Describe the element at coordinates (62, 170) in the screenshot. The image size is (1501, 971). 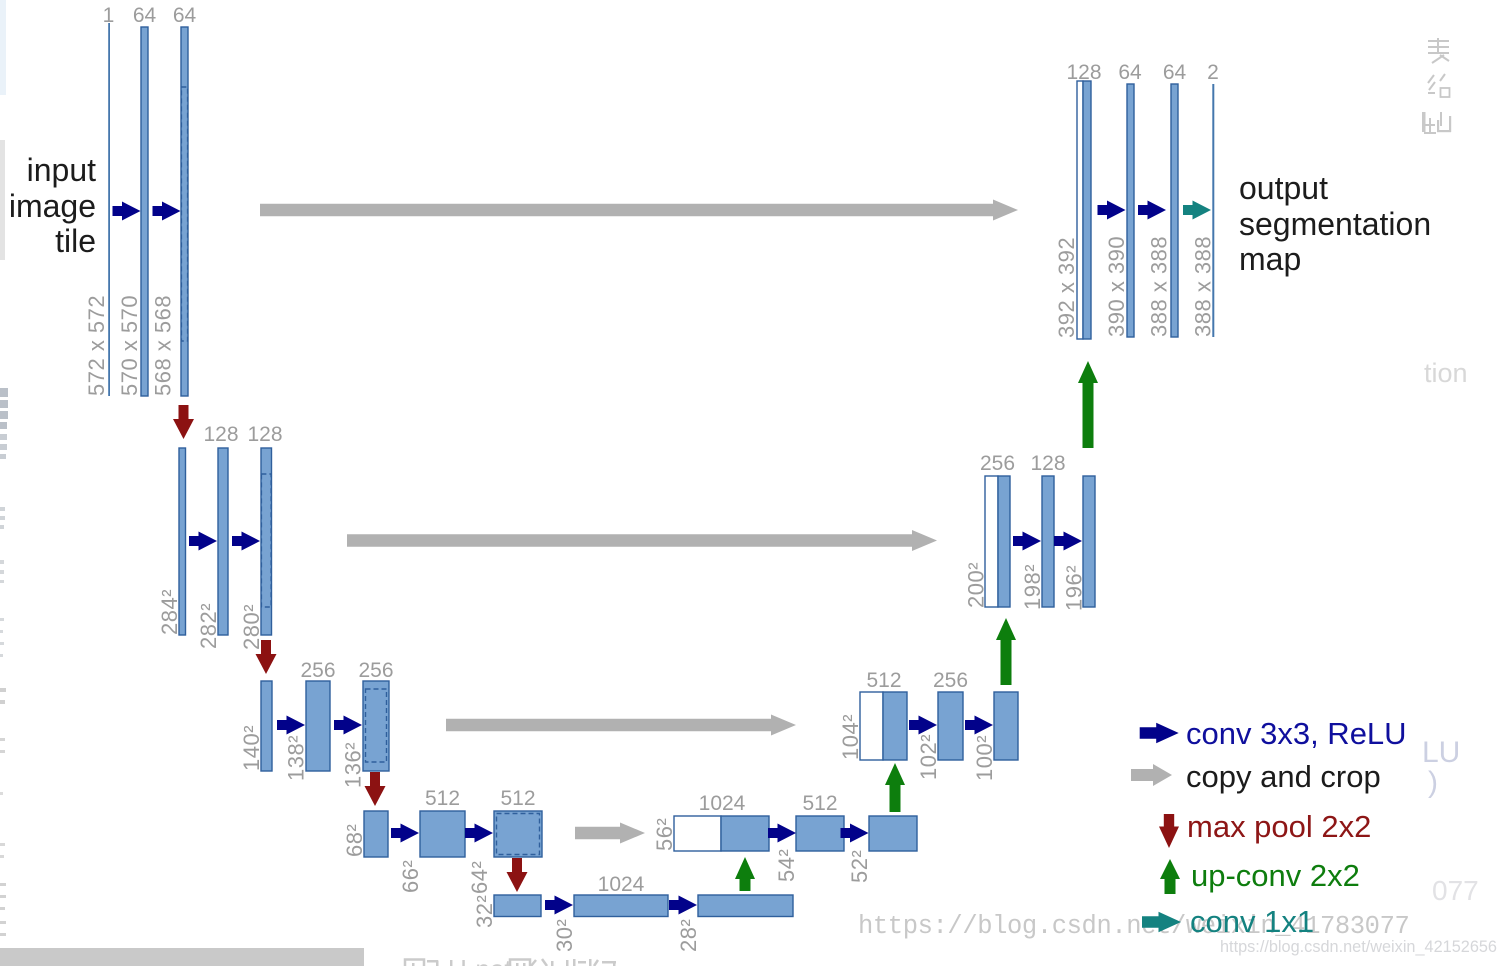
I see `svg-text: input` at that location.